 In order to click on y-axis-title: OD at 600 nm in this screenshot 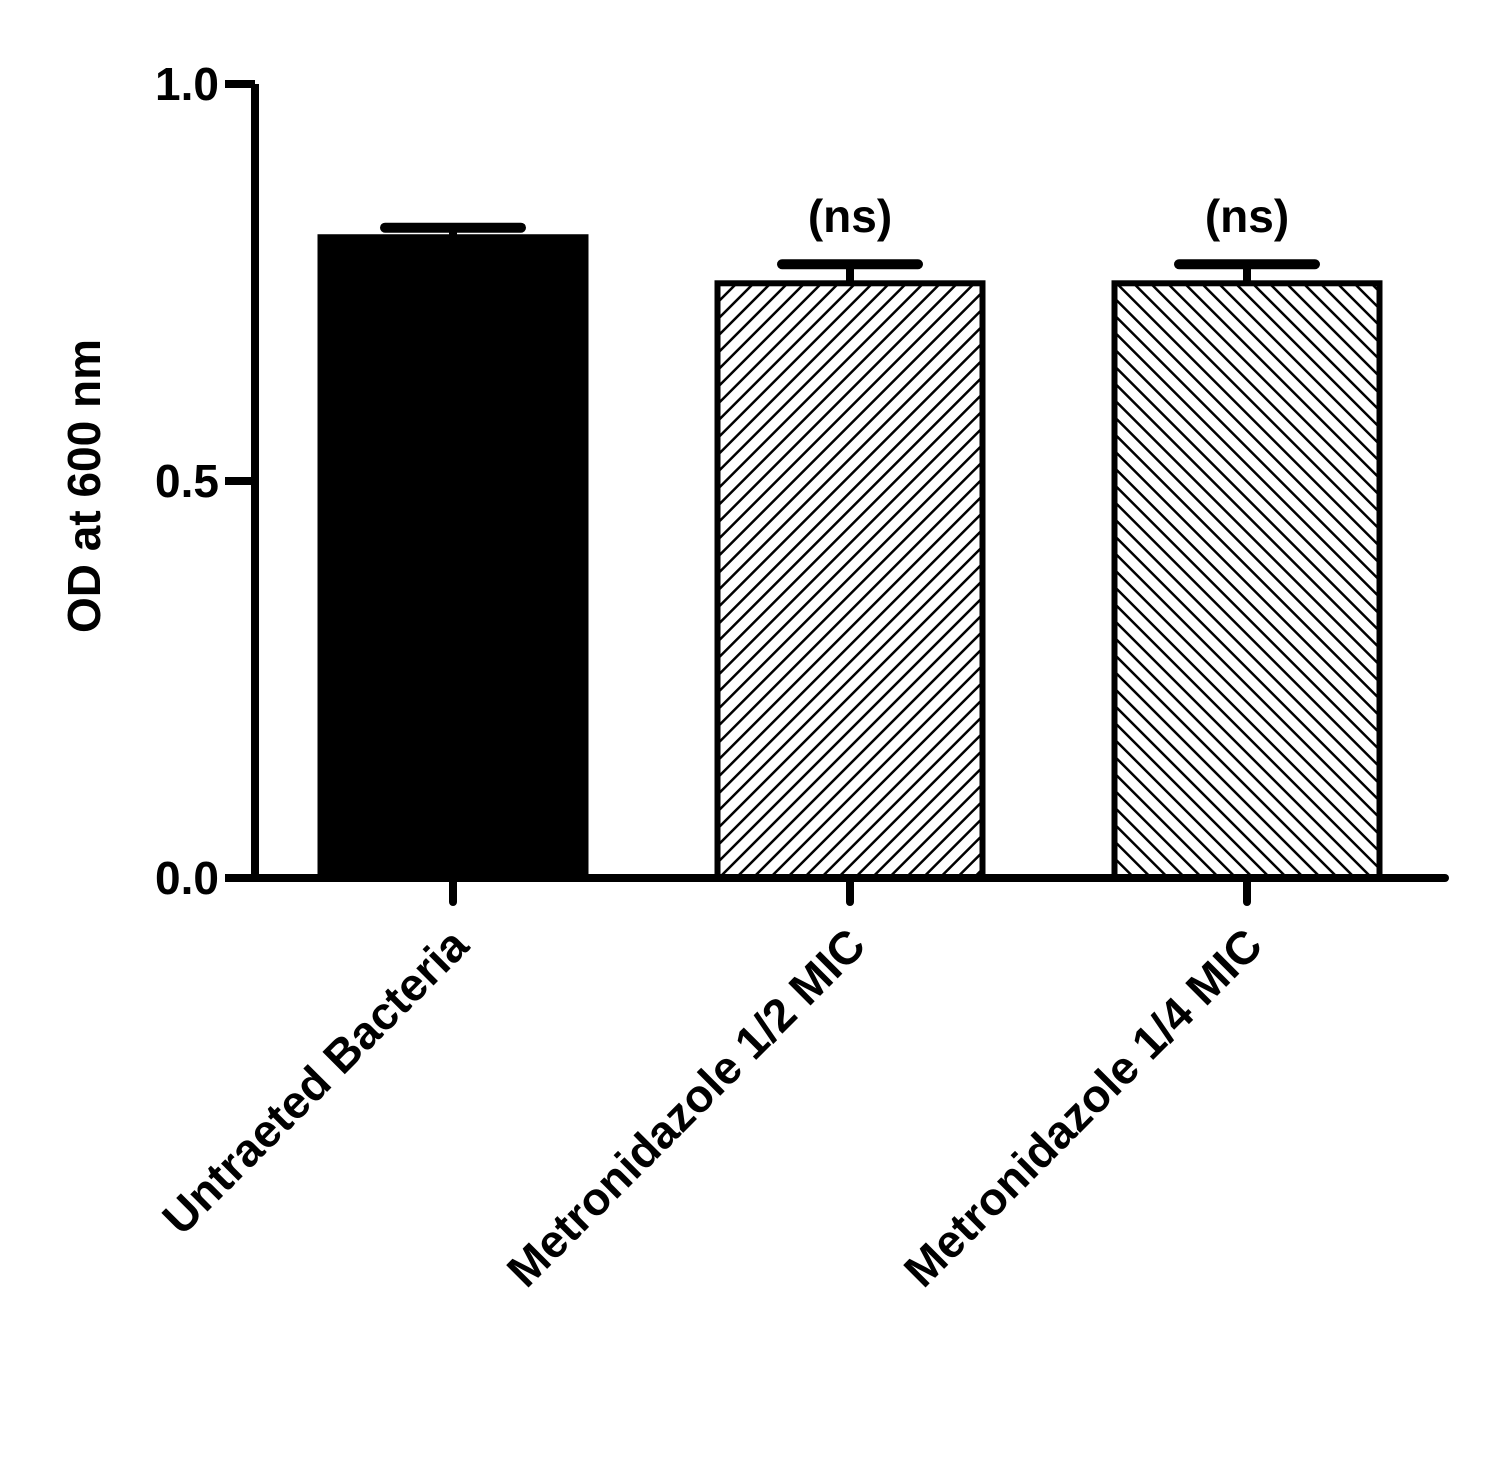, I will do `click(84, 486)`.